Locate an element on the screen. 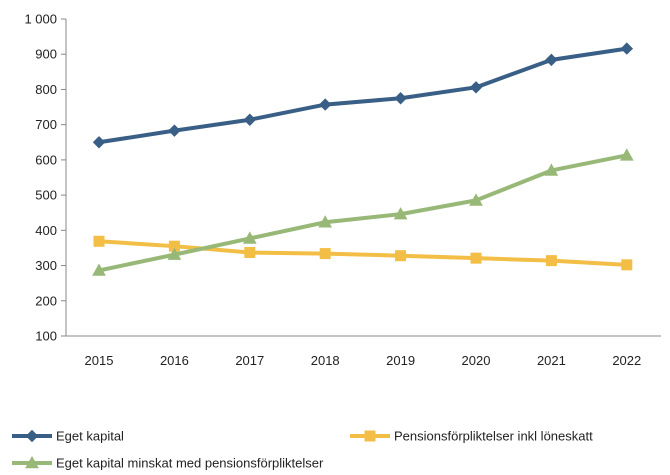 Image resolution: width=670 pixels, height=475 pixels. y-tick-label: 500 is located at coordinates (46, 195).